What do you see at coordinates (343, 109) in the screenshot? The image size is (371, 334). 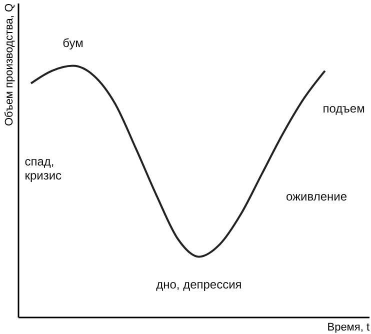 I see `annotation: подъем` at bounding box center [343, 109].